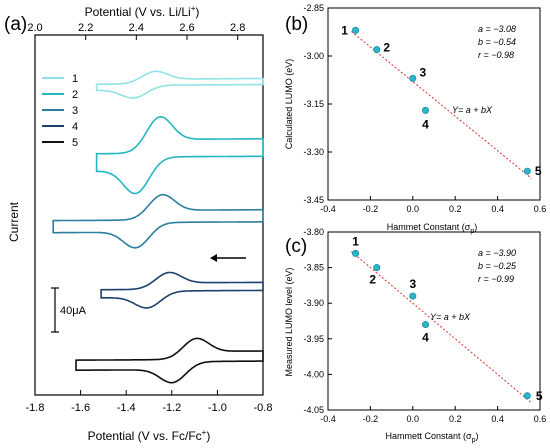  What do you see at coordinates (80, 408) in the screenshot?
I see `panel-a-bottom-tick-label: -1.6` at bounding box center [80, 408].